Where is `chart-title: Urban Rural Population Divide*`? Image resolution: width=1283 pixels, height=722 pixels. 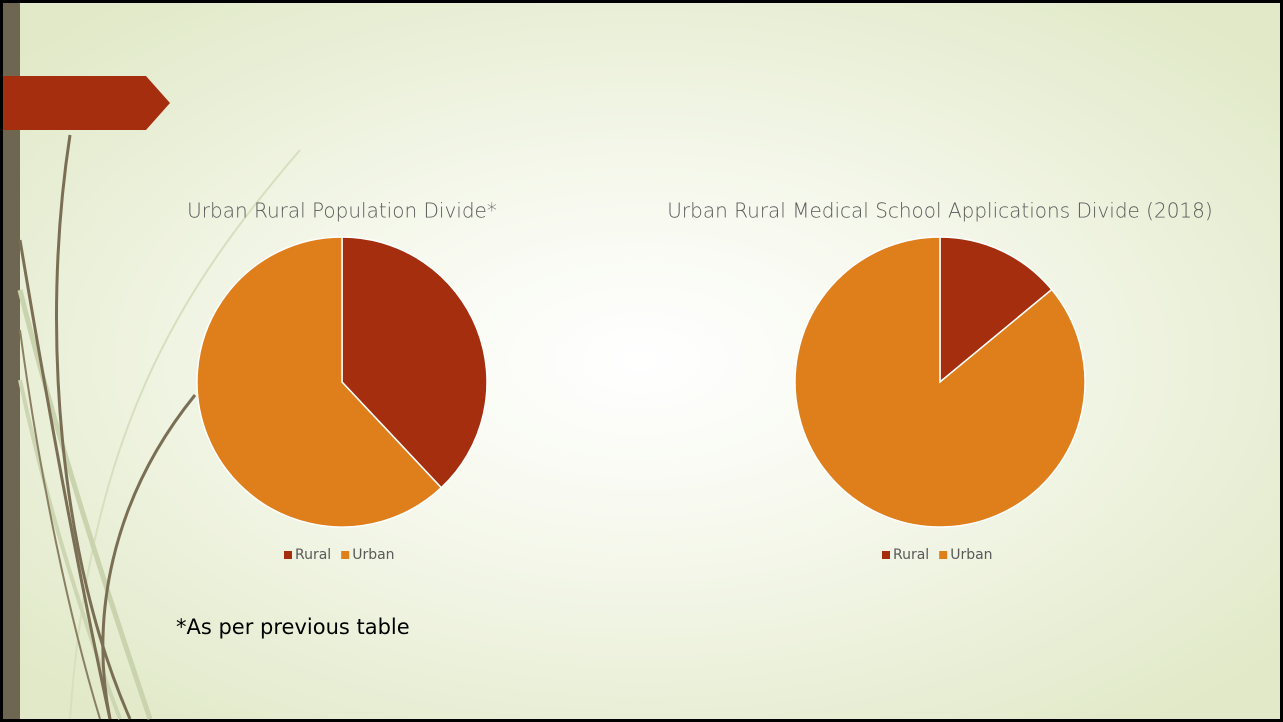
chart-title: Urban Rural Population Divide* is located at coordinates (342, 211).